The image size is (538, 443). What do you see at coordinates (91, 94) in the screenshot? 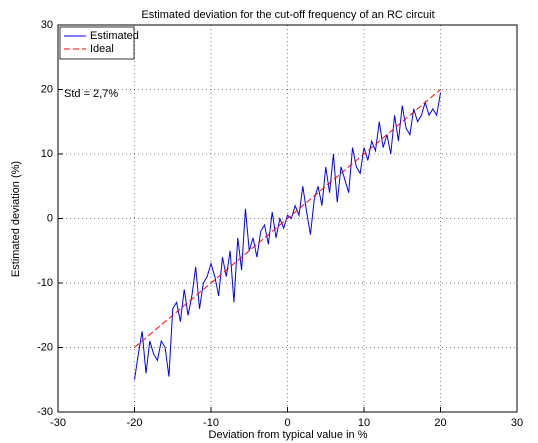
I see `annotation: Std = 2,7%` at bounding box center [91, 94].